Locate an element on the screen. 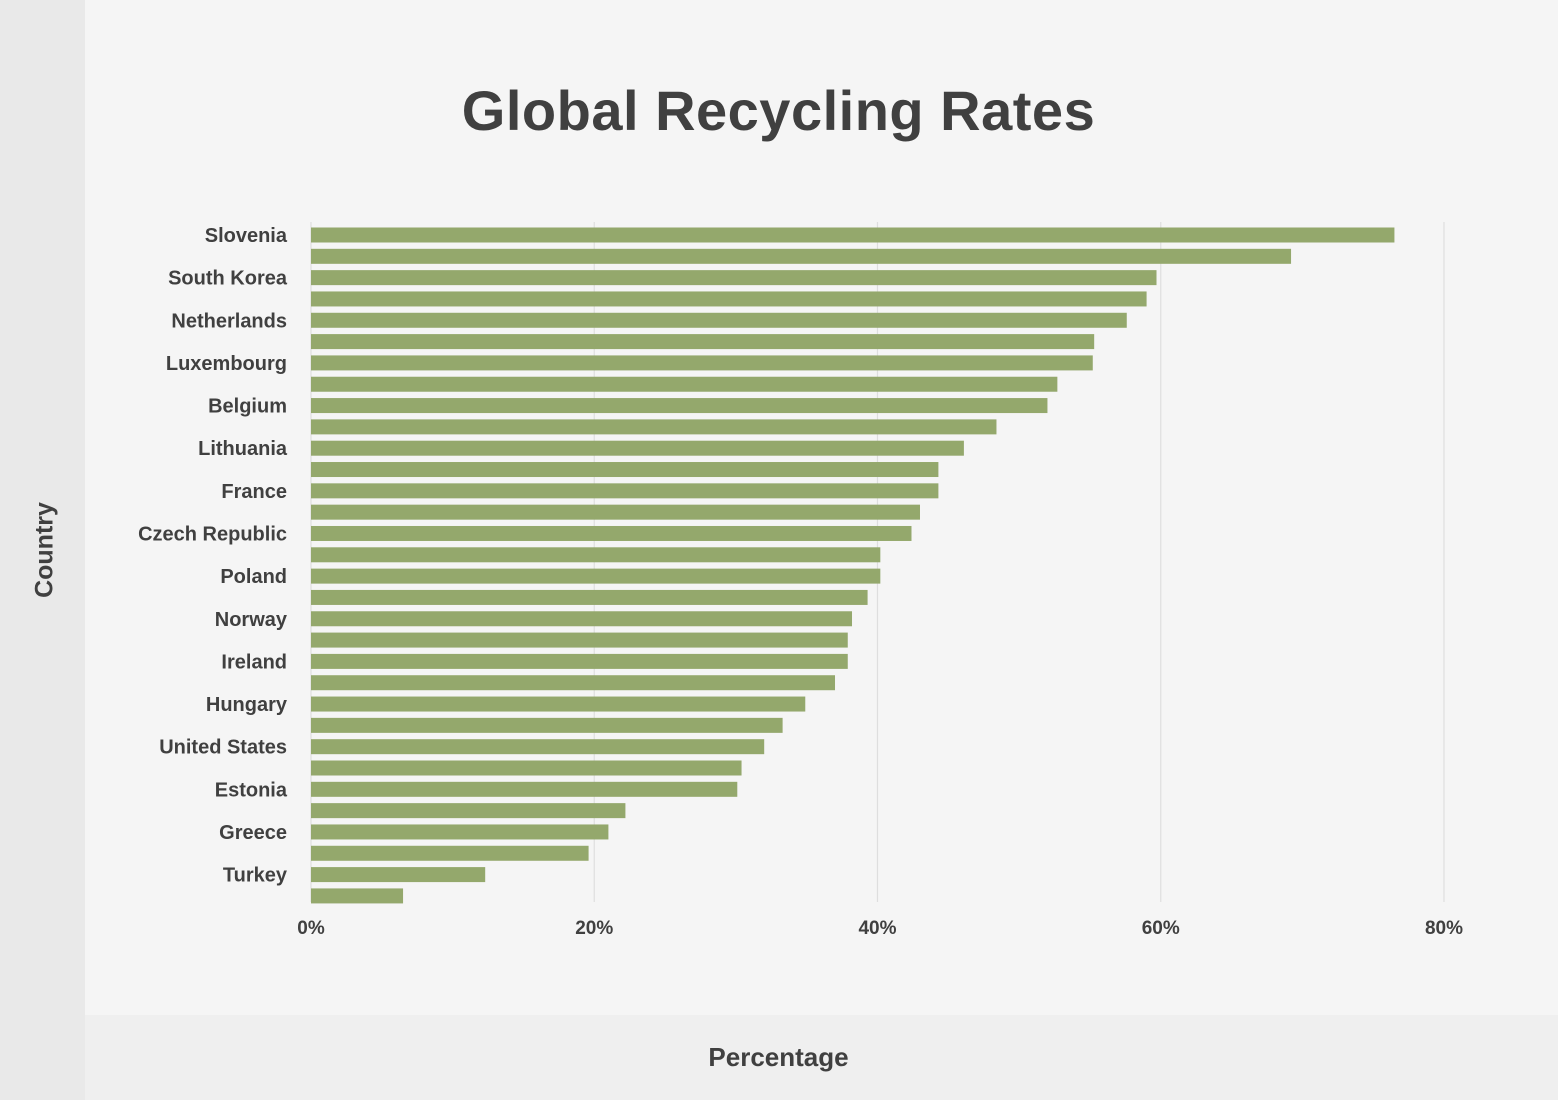 This screenshot has height=1100, width=1558. x-tick-labels: 0% 20% 40% 60% 80% is located at coordinates (880, 928).